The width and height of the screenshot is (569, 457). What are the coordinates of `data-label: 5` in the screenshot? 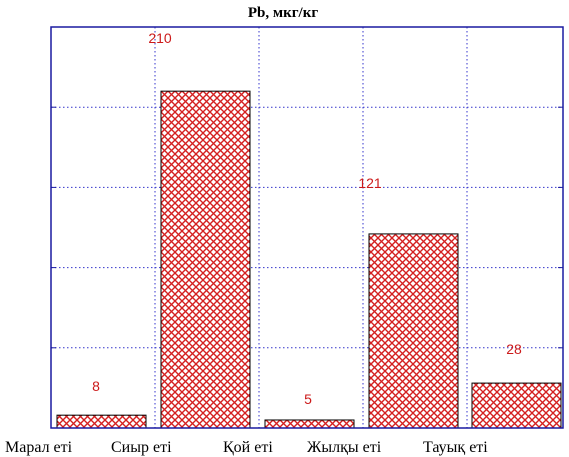 It's located at (308, 399).